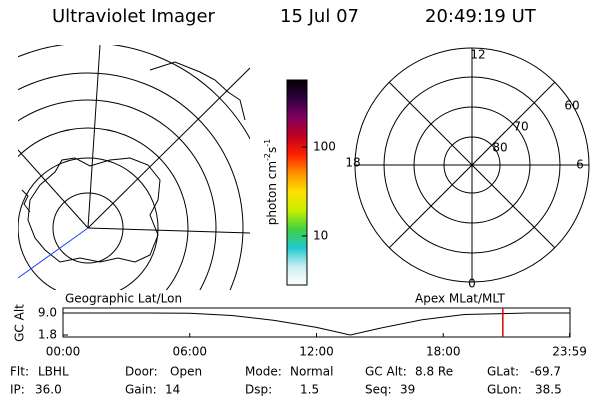 The height and width of the screenshot is (400, 600). I want to click on time: 20:49:19 UT, so click(481, 16).